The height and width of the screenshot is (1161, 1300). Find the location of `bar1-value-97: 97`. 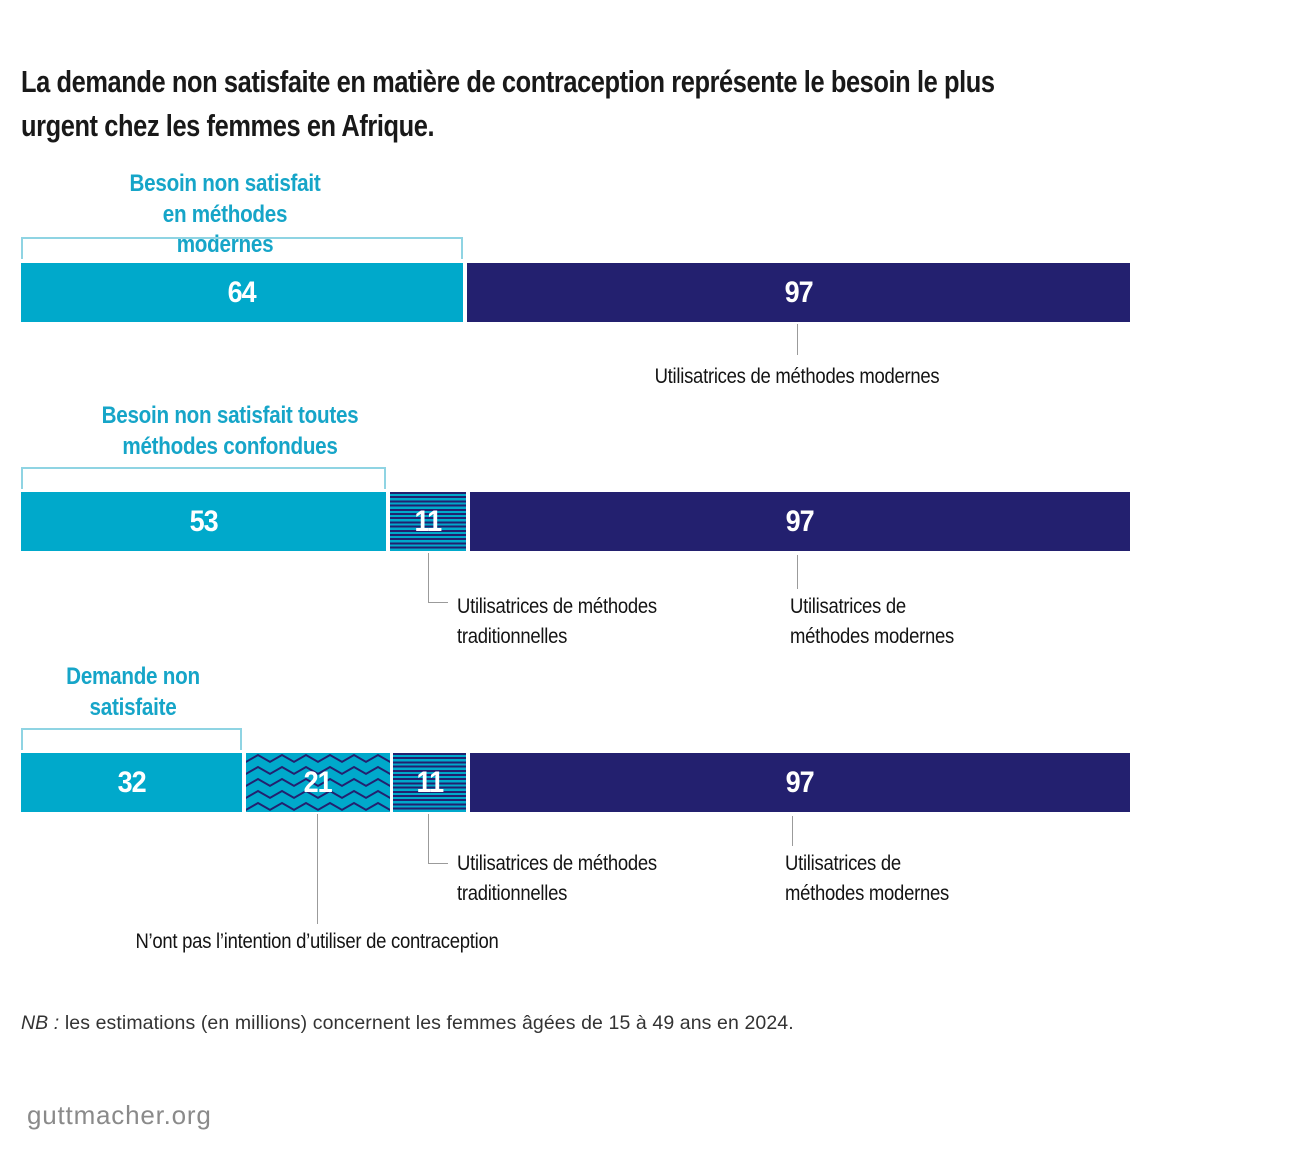

bar1-value-97: 97 is located at coordinates (798, 292).